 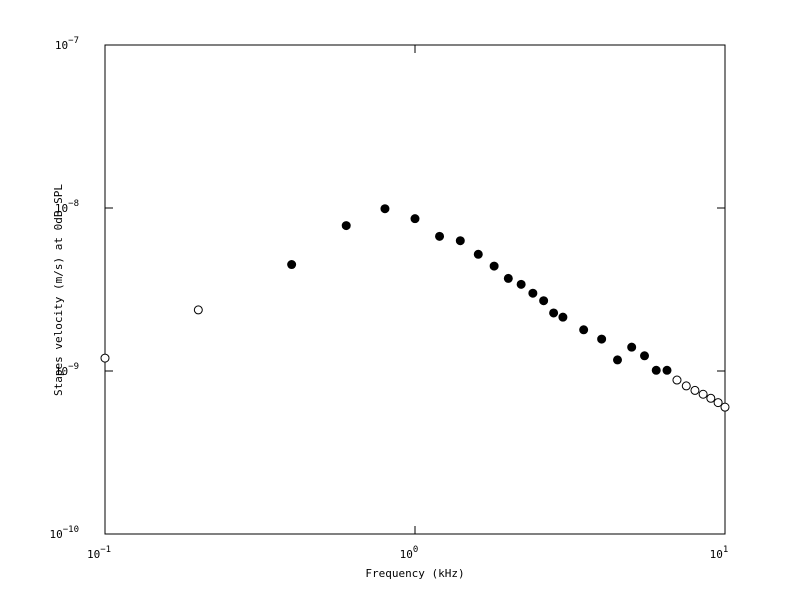 What do you see at coordinates (99, 553) in the screenshot?
I see `x-tick-label: 10⁻¹` at bounding box center [99, 553].